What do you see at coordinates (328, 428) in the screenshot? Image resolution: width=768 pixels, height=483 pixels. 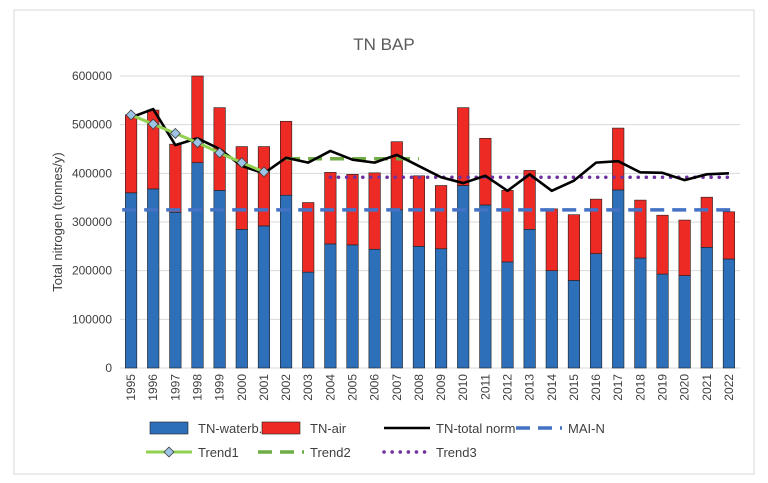 I see `legend-label: TN-air` at bounding box center [328, 428].